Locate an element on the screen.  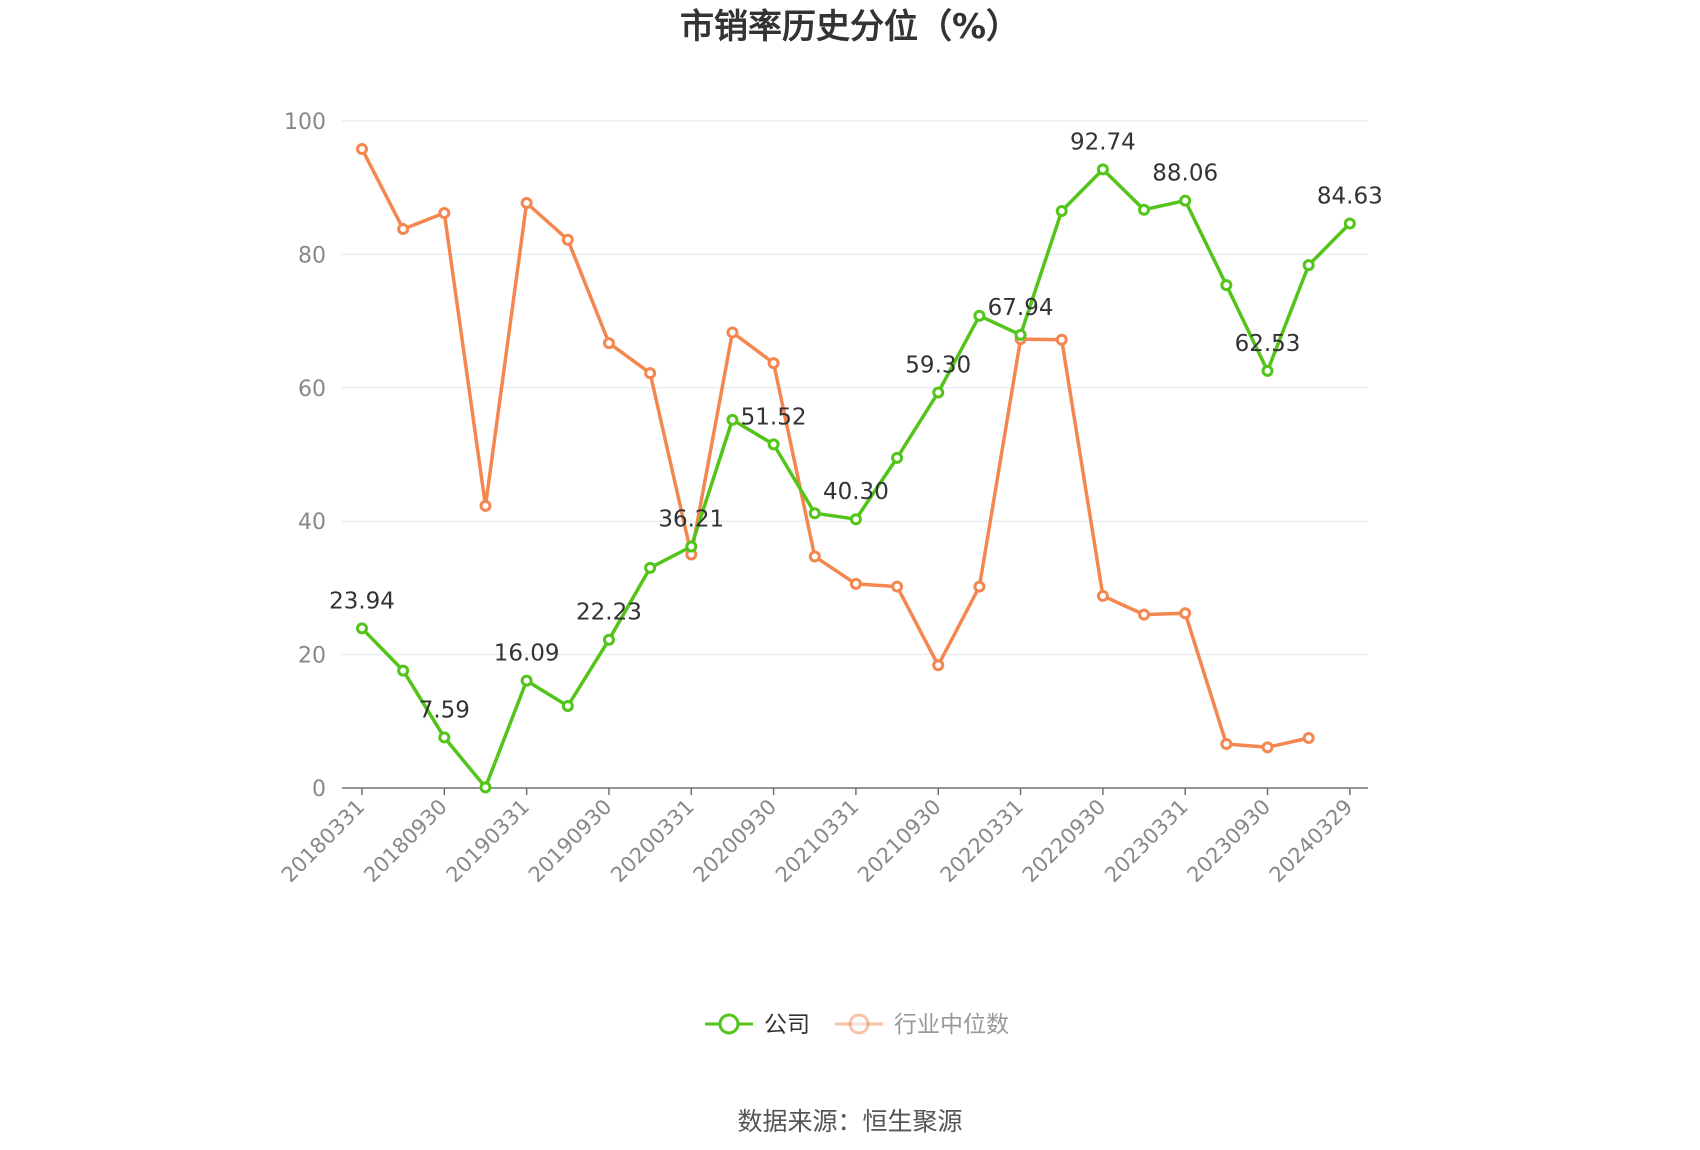
y-tick-label: 40 is located at coordinates (312, 522).